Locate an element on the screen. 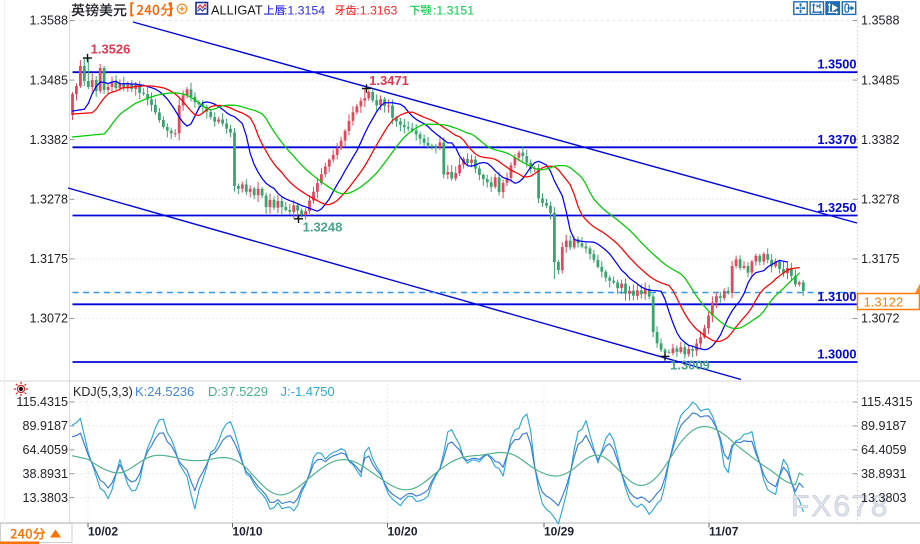 The width and height of the screenshot is (920, 544). svg-text: 1.3250 is located at coordinates (836, 207).